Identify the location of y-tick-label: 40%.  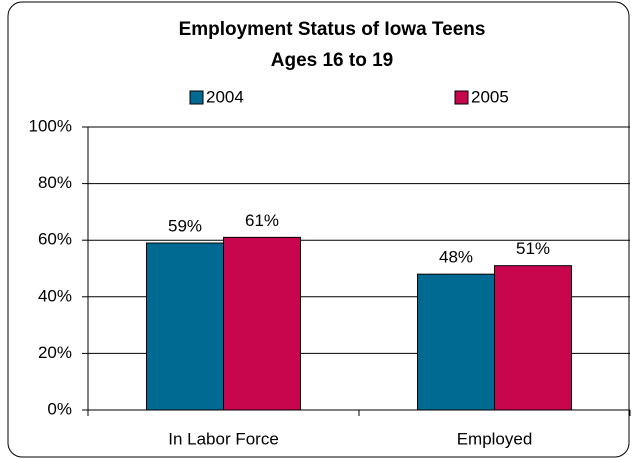
(55, 295).